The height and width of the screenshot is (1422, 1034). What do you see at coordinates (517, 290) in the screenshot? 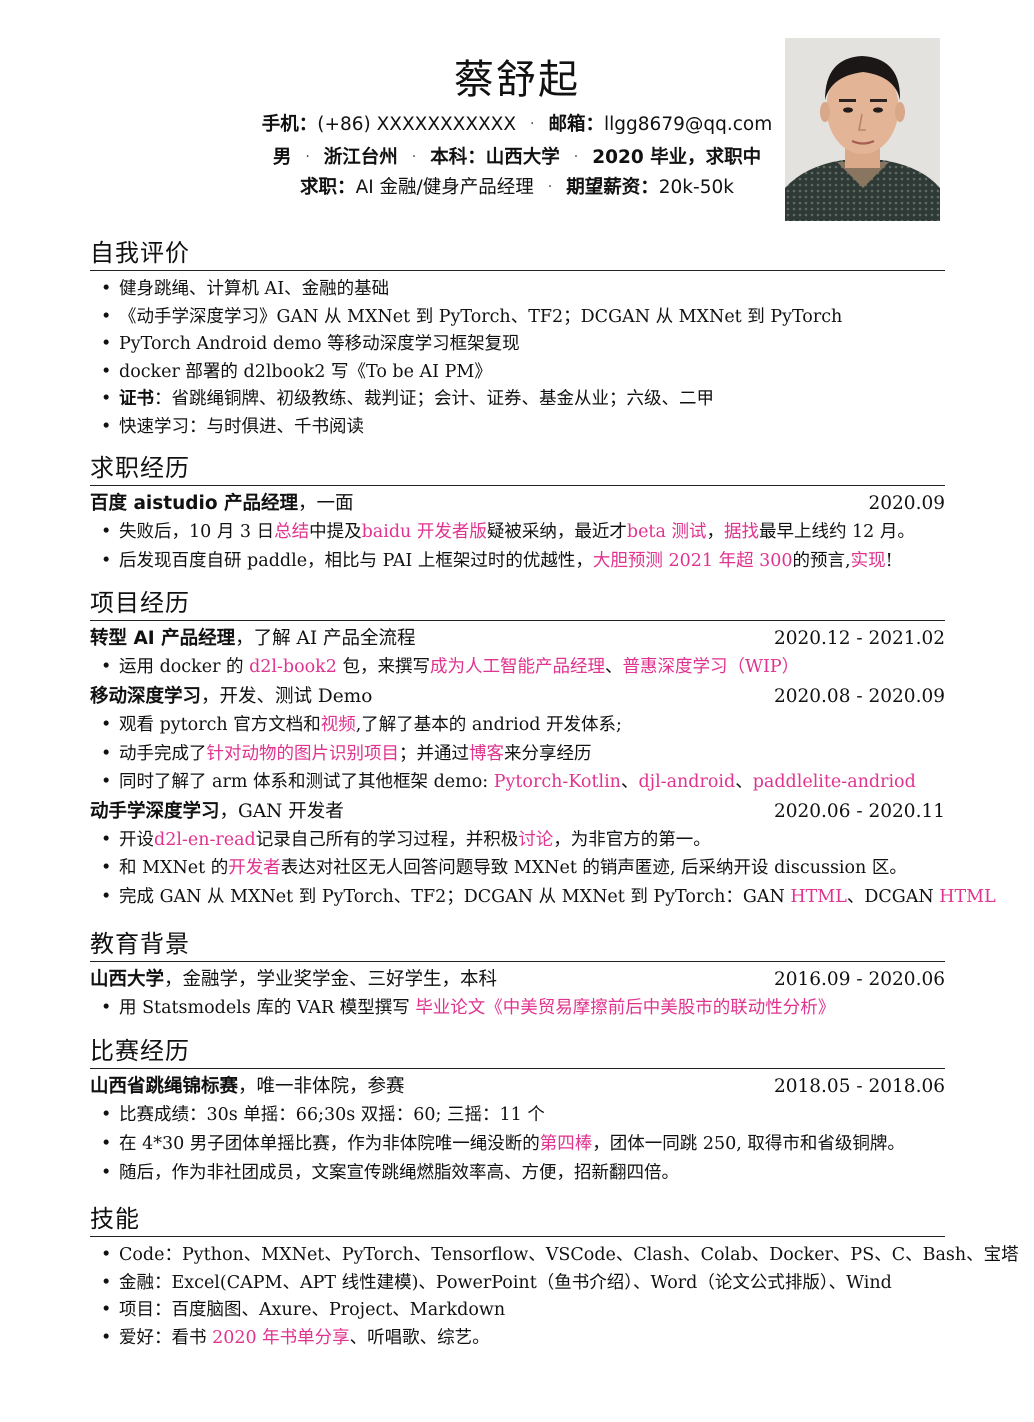
I see `list-item: 健身跳绳、计算机 AI、金融的基础` at bounding box center [517, 290].